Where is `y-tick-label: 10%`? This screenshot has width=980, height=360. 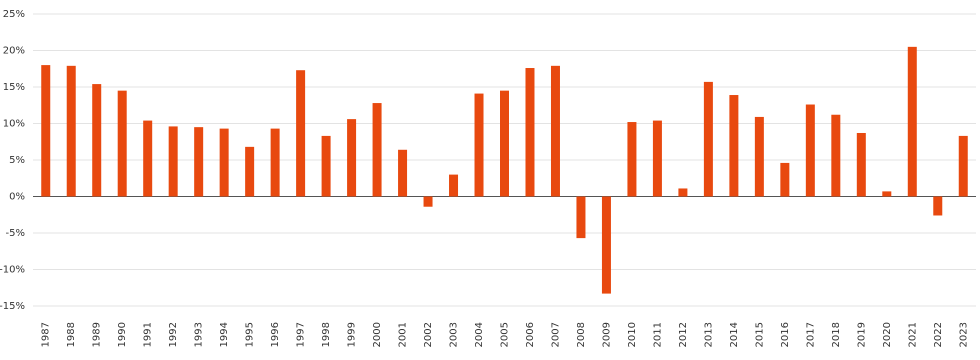 y-tick-label: 10% is located at coordinates (14, 124).